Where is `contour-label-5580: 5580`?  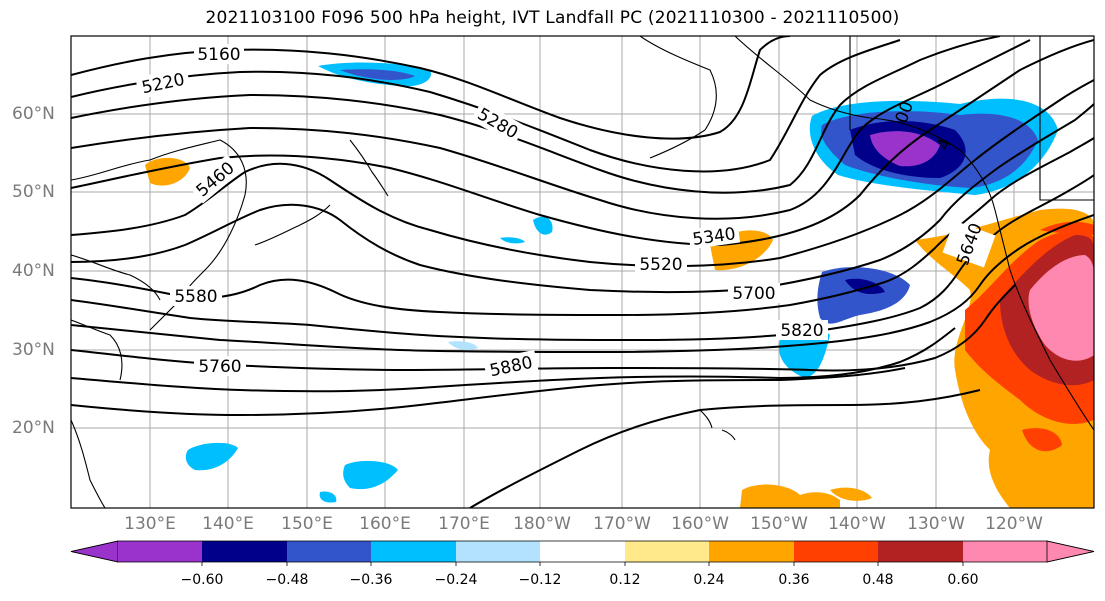
contour-label-5580: 5580 is located at coordinates (195, 297).